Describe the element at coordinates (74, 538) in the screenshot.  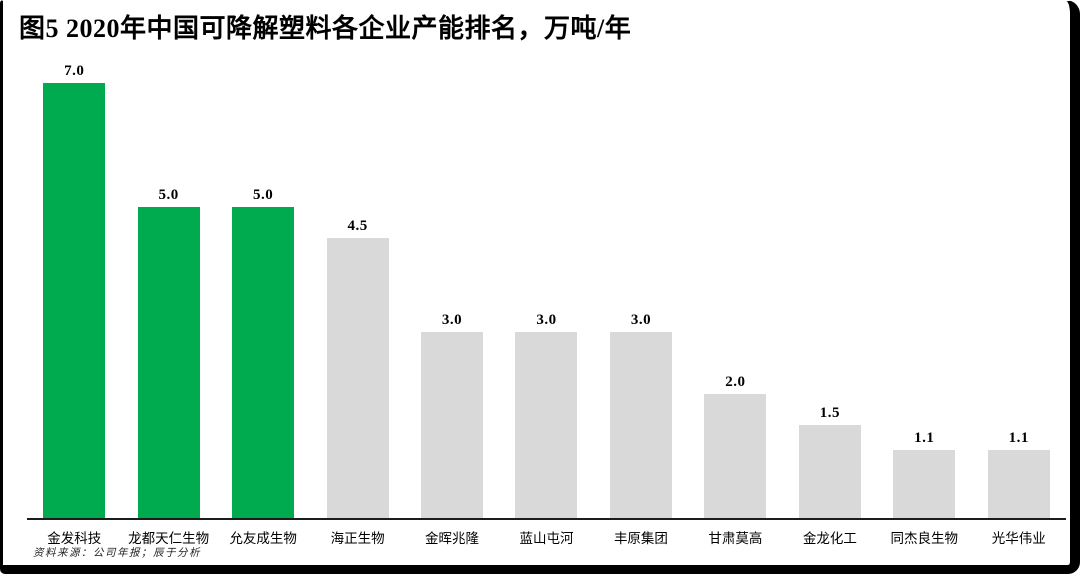
I see `category-label: 金发科技` at that location.